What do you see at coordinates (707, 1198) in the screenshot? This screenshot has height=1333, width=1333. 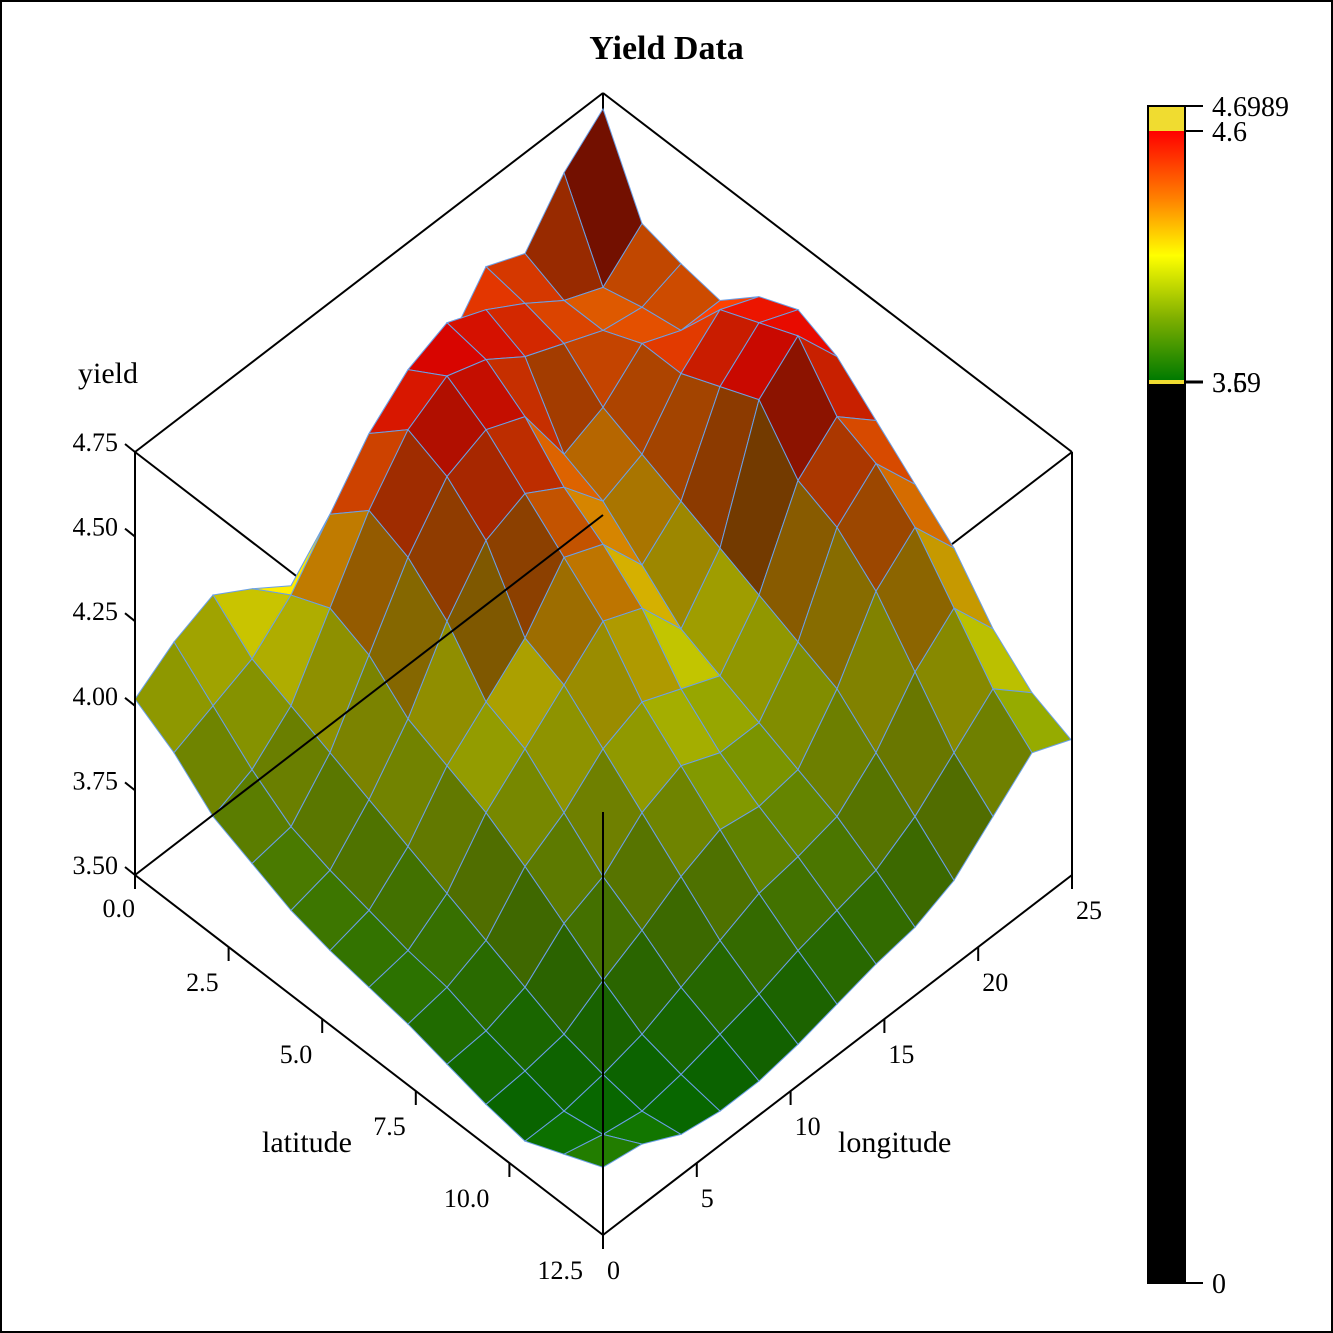 I see `longitude-tick-label: 5` at bounding box center [707, 1198].